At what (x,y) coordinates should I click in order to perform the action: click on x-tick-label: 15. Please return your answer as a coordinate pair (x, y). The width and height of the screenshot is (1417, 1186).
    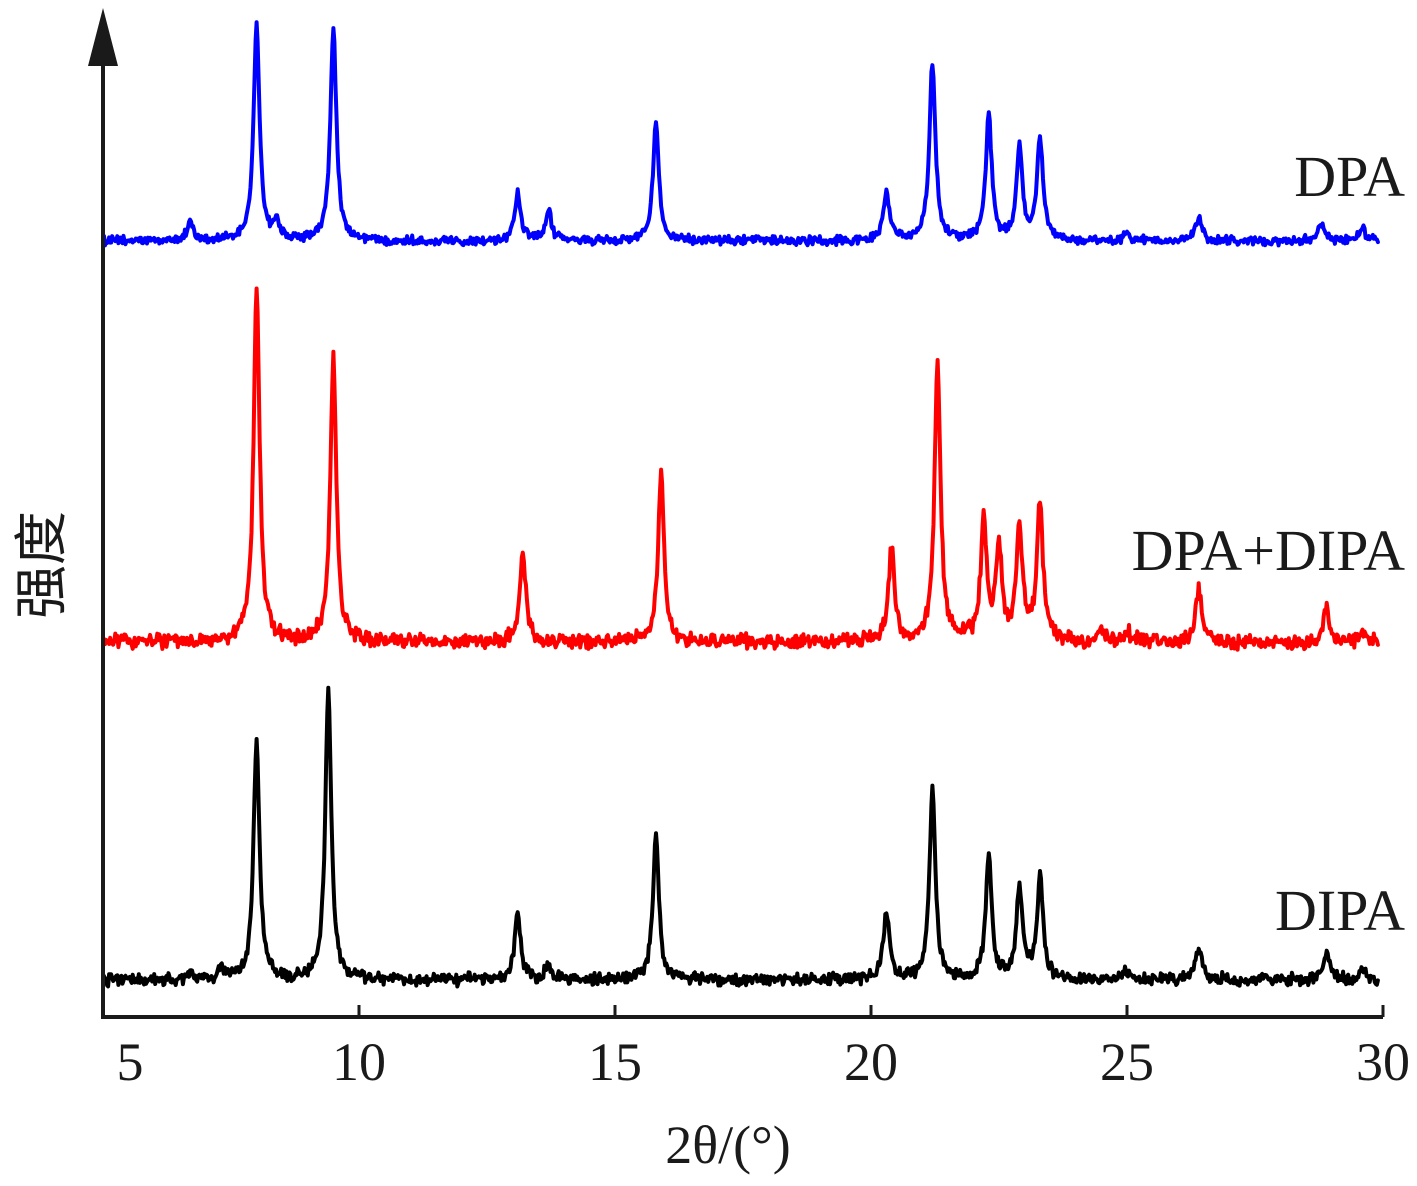
    Looking at the image, I should click on (615, 1062).